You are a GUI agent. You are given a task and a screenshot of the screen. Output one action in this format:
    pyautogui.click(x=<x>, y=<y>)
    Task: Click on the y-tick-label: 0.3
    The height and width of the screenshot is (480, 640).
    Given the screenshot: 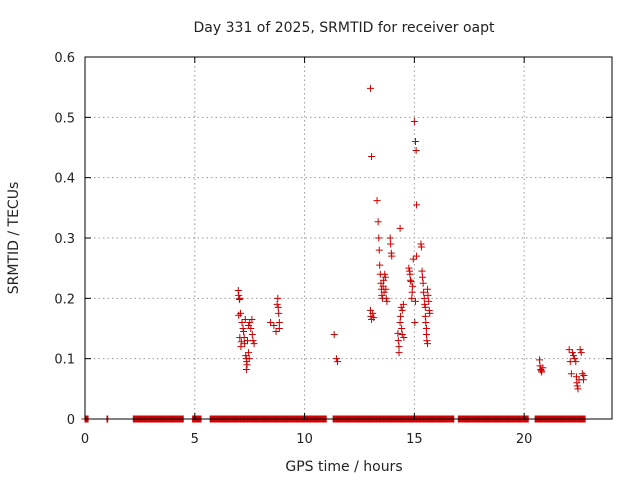 What is the action you would take?
    pyautogui.click(x=64, y=239)
    